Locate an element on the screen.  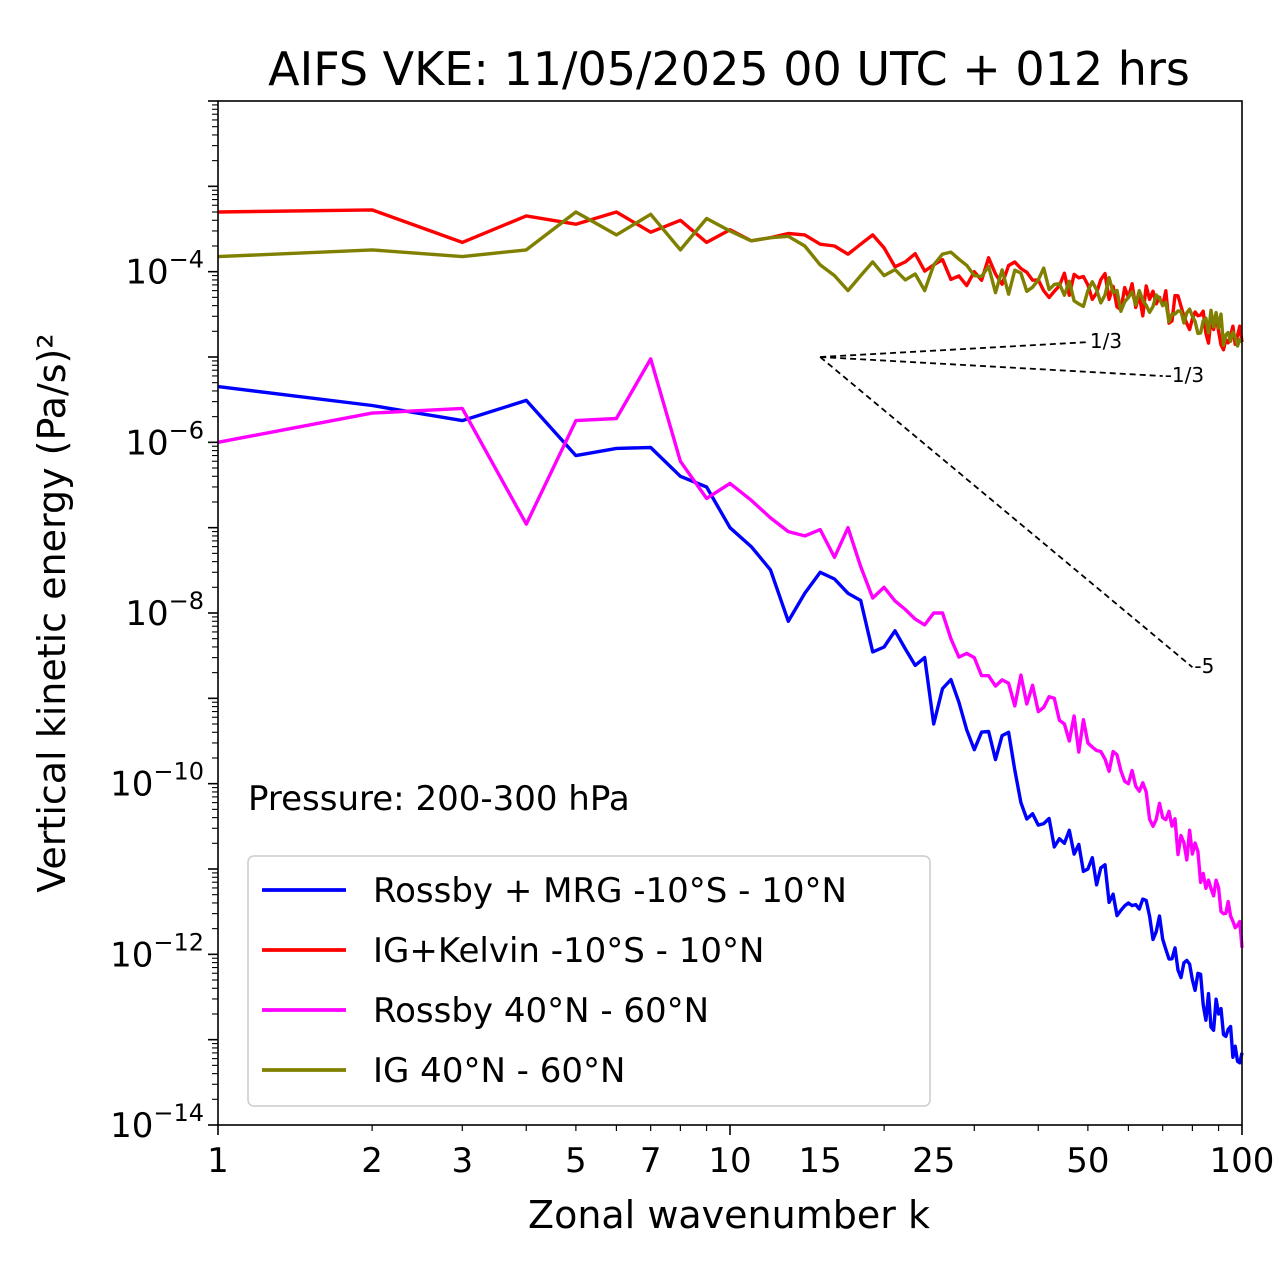
x-axis-ticks: 1 2 3 5 7 10 15 25 50 100 is located at coordinates (740, 1153).